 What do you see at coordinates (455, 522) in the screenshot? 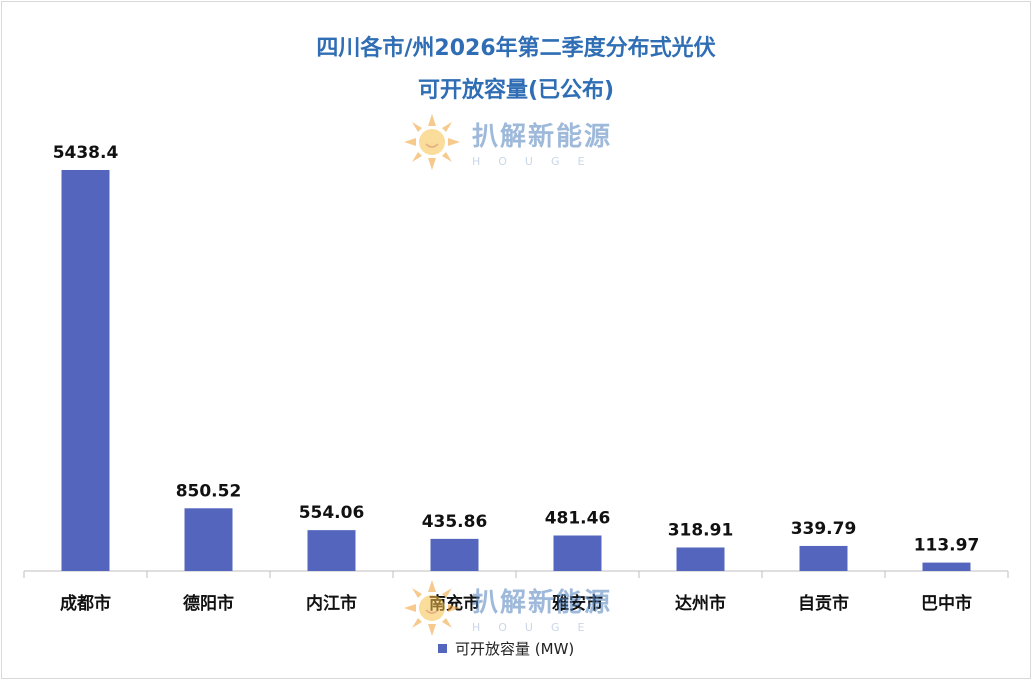
I see `data-label: 435.86` at bounding box center [455, 522].